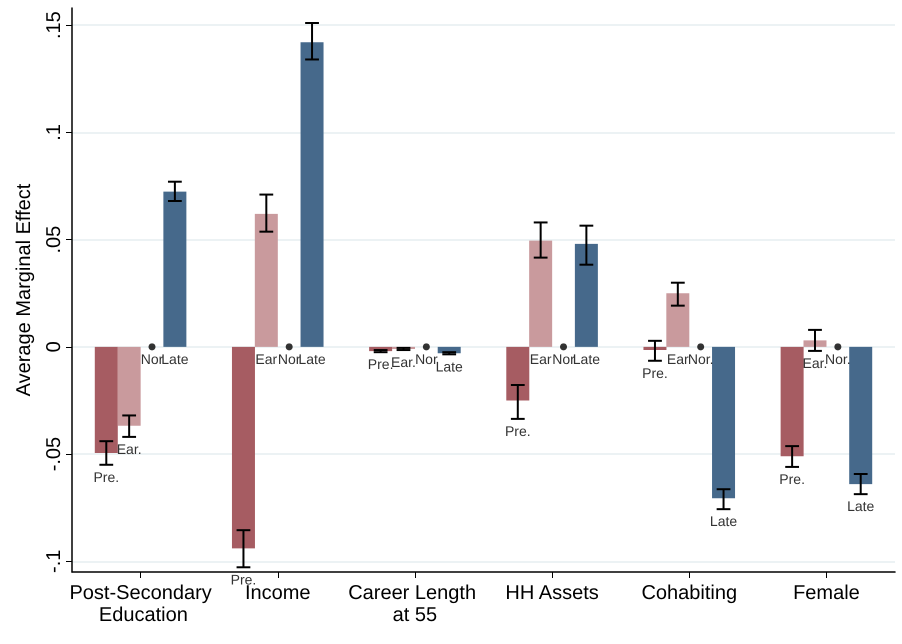 This screenshot has height=644, width=902. What do you see at coordinates (24, 289) in the screenshot?
I see `y-axis-title: Average Marginal Effect` at bounding box center [24, 289].